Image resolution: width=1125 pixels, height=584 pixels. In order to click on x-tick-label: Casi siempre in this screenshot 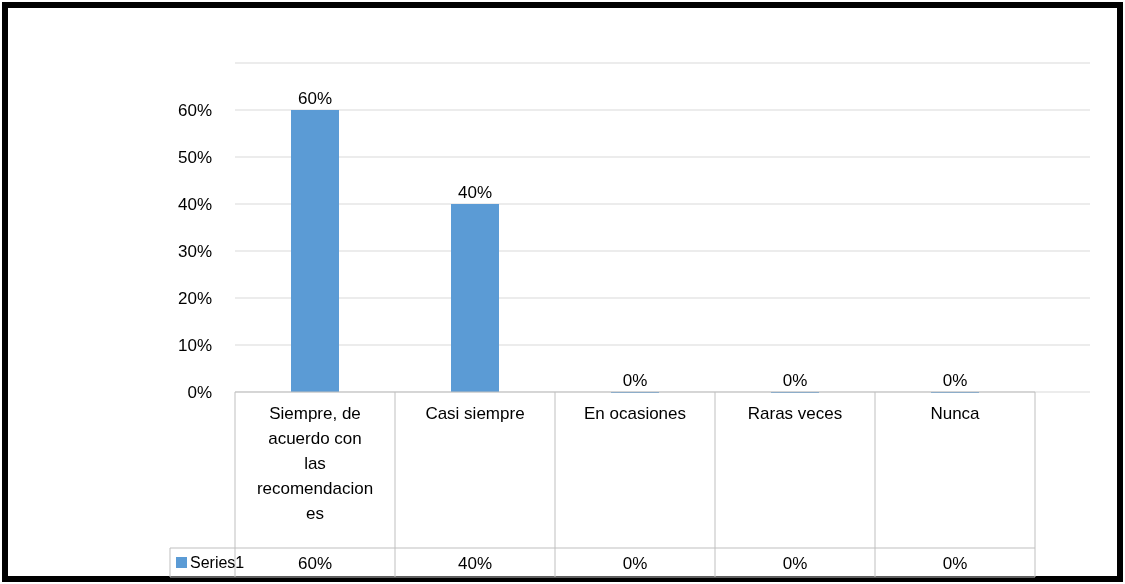, I will do `click(475, 413)`.